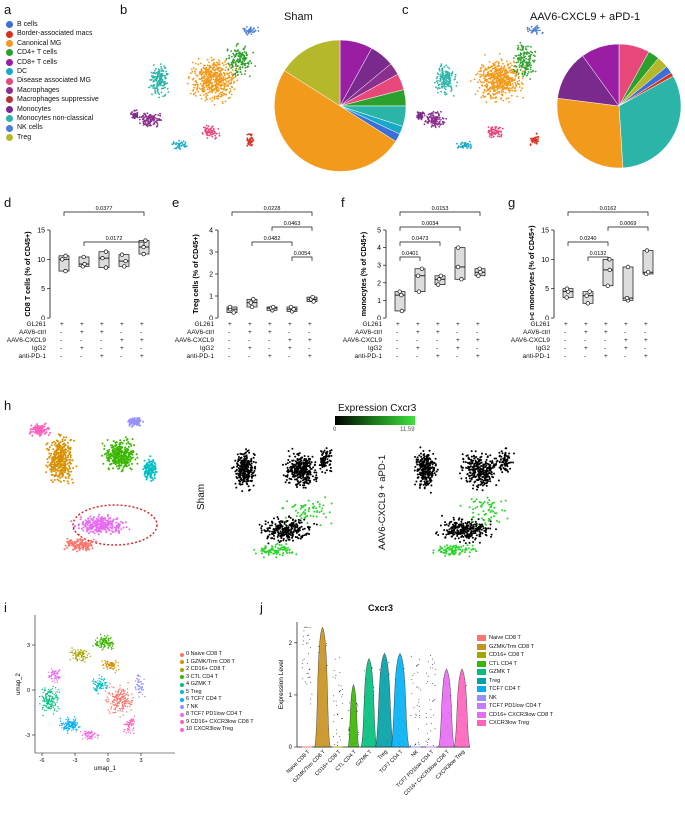 The image size is (685, 824). What do you see at coordinates (647, 250) in the screenshot?
I see `data-point` at bounding box center [647, 250].